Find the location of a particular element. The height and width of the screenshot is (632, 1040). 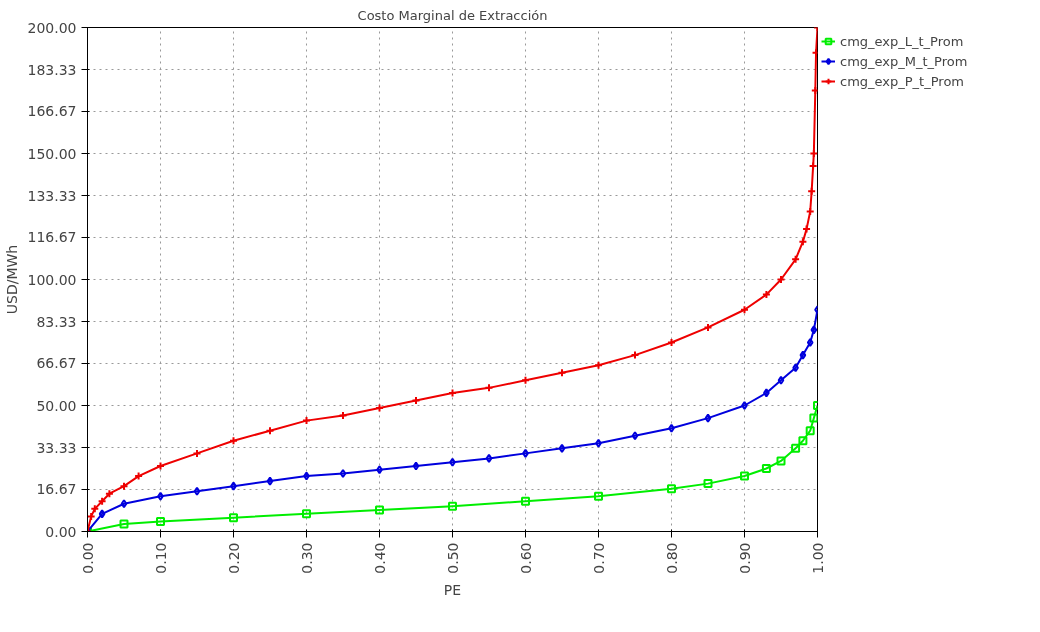

y-tick-label: 116.67 is located at coordinates (52, 237).